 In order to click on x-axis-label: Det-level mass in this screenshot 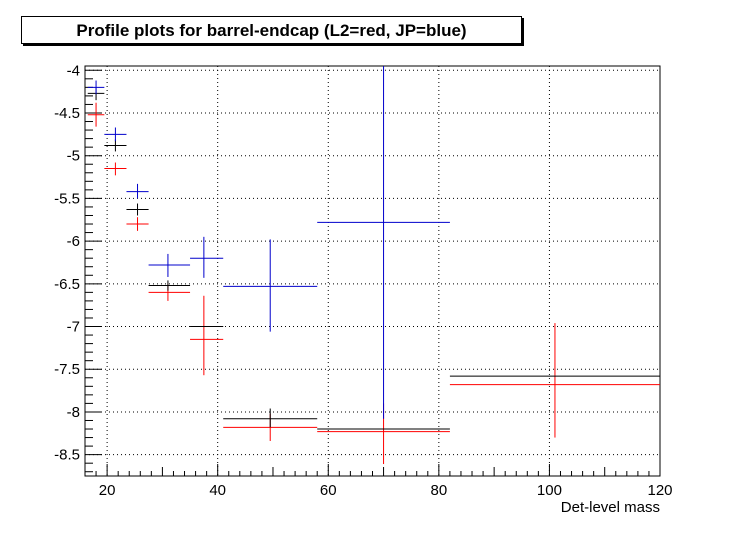, I will do `click(610, 507)`.